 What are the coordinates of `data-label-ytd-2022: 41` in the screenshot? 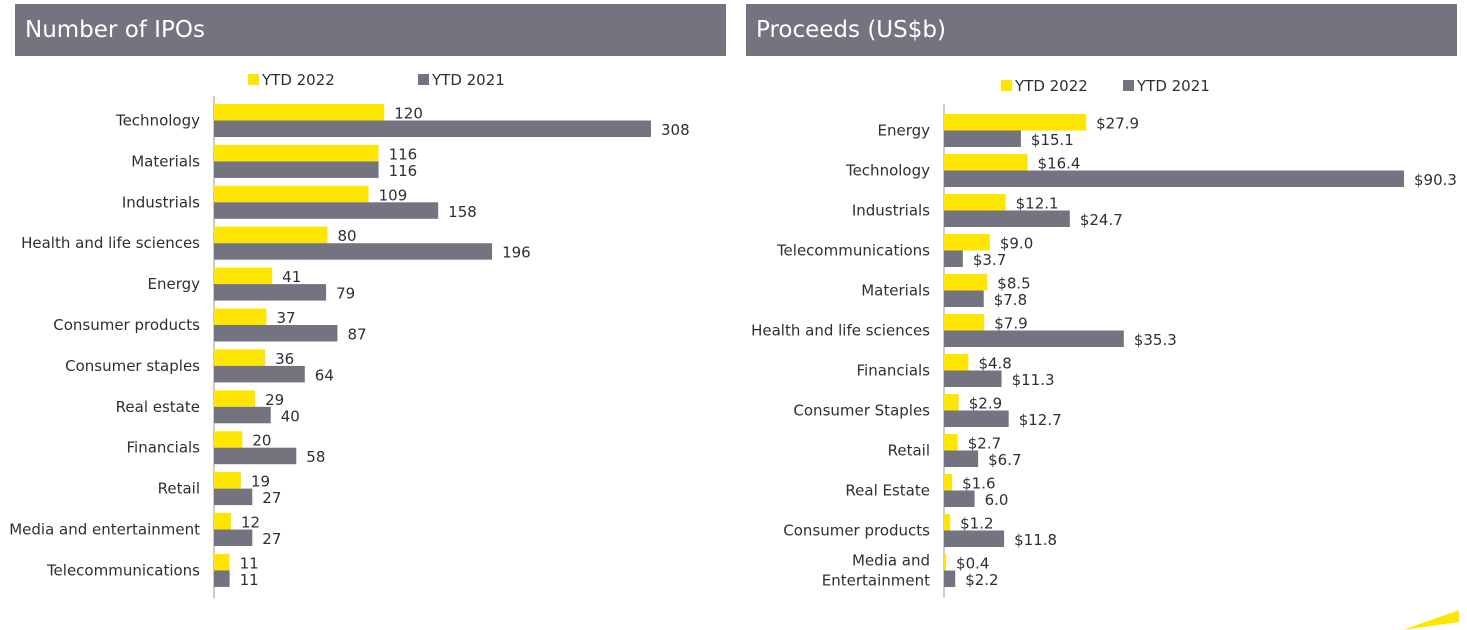 It's located at (291, 277).